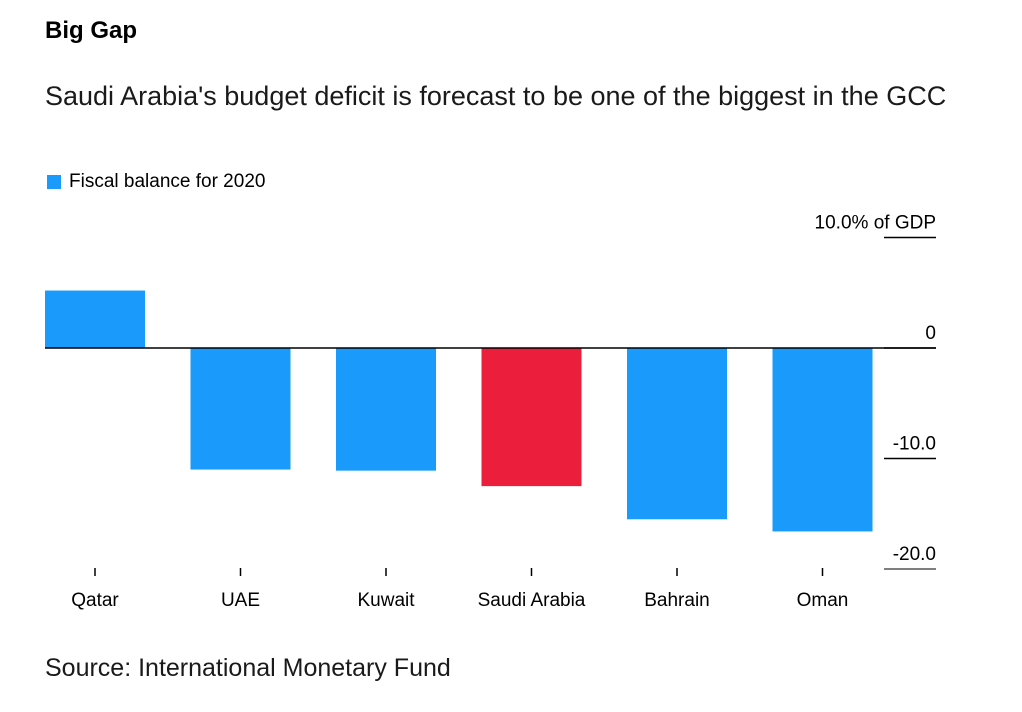  I want to click on bar-qatar, so click(95, 319).